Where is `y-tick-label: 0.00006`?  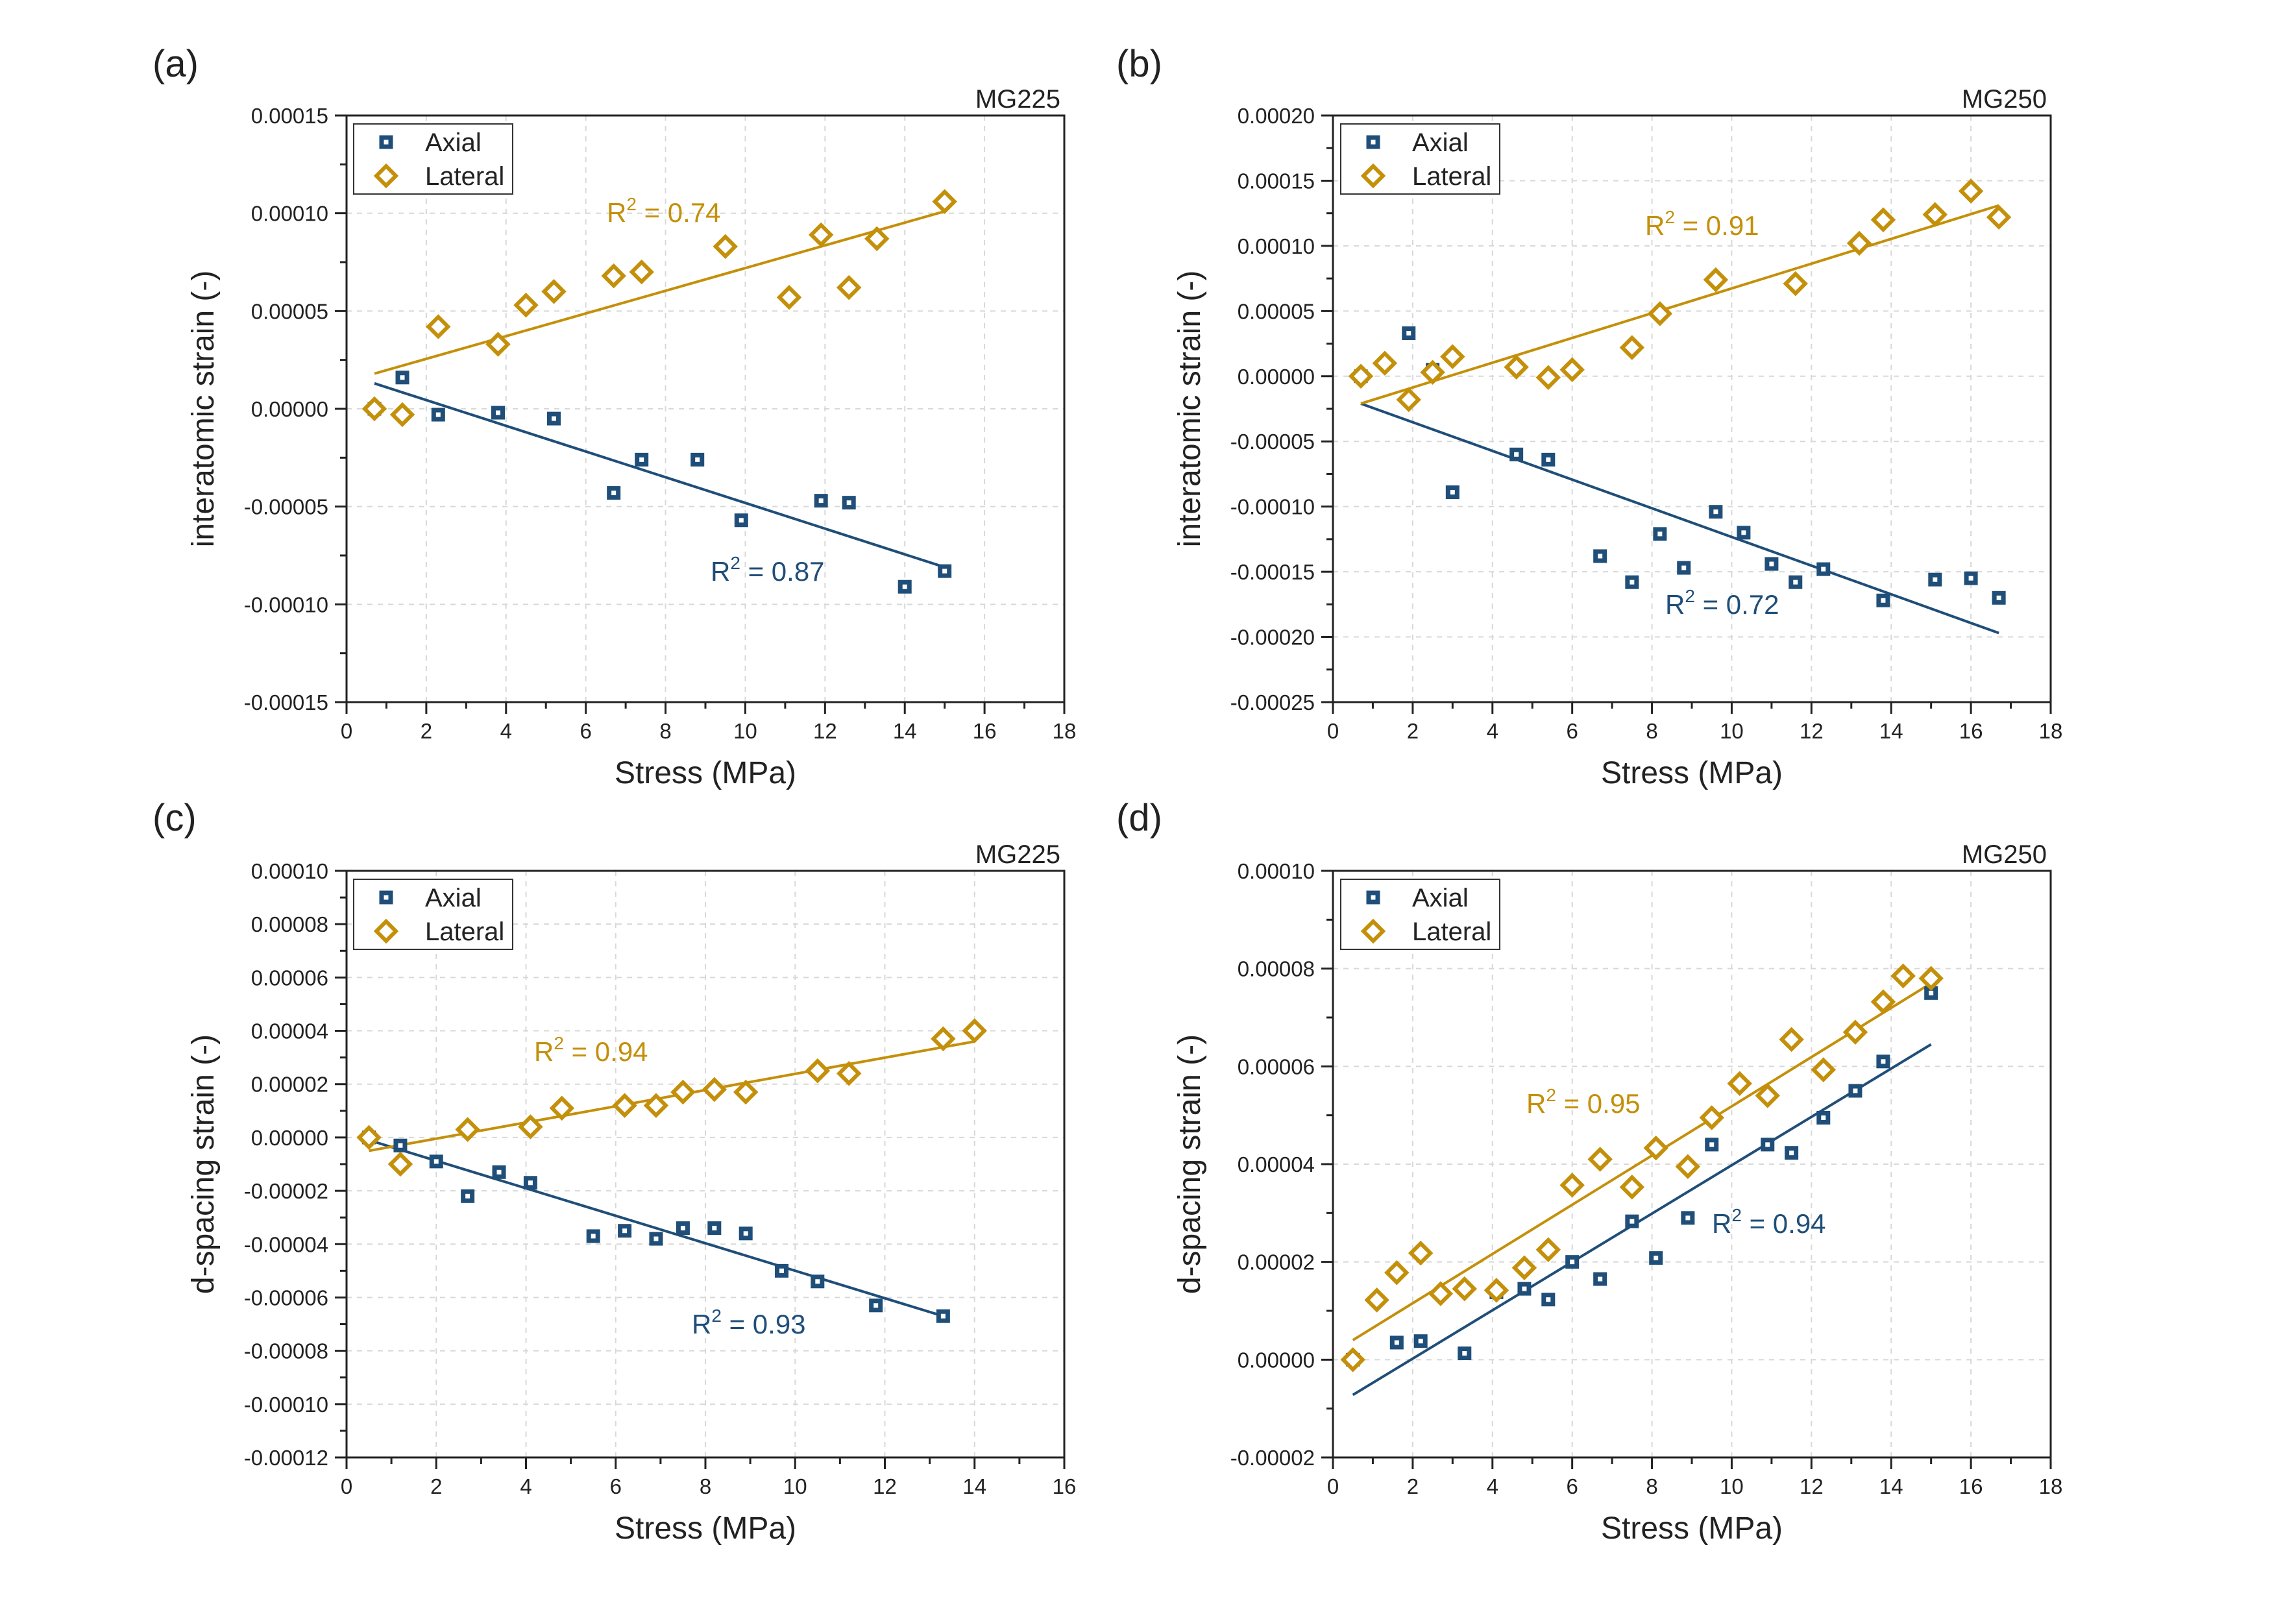
y-tick-label: 0.00006 is located at coordinates (289, 978).